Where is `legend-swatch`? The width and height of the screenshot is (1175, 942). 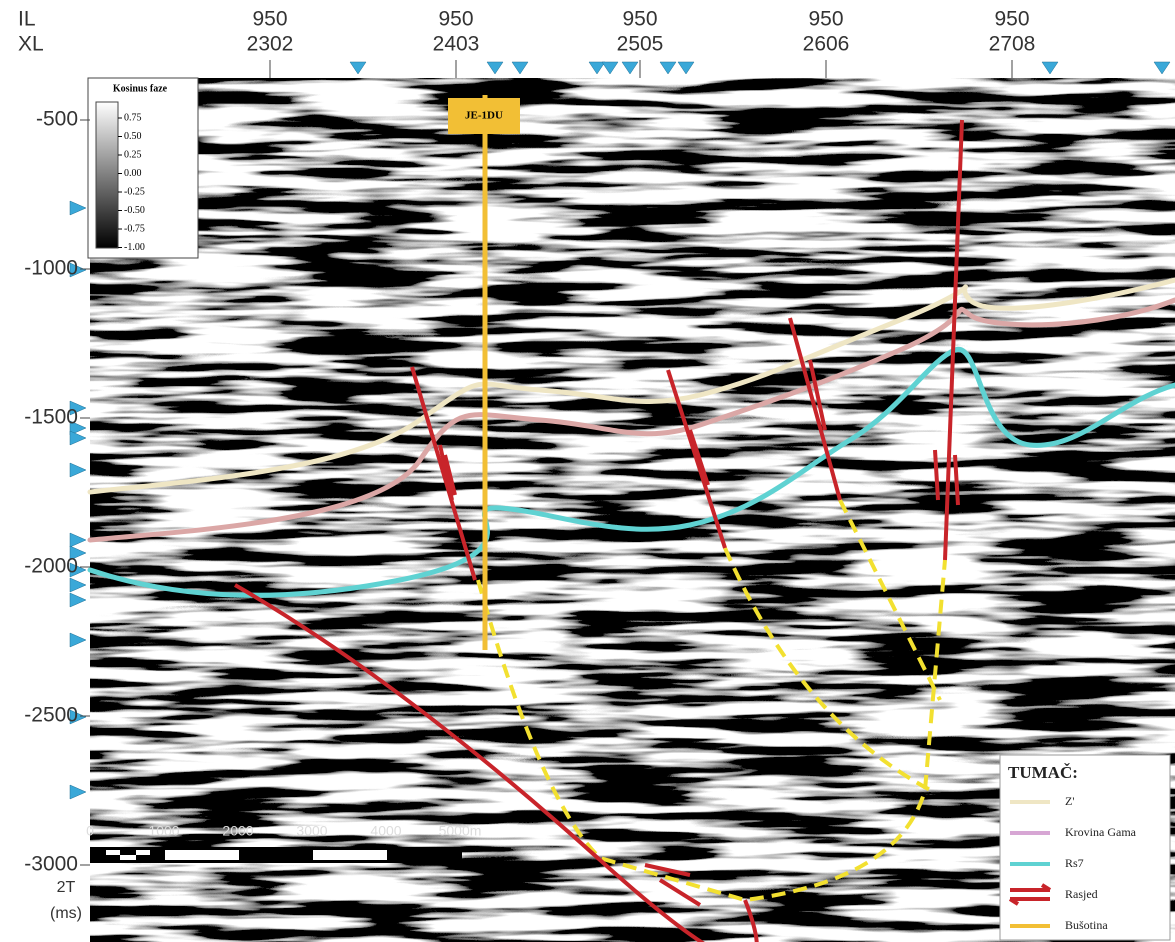
legend-swatch is located at coordinates (1030, 894).